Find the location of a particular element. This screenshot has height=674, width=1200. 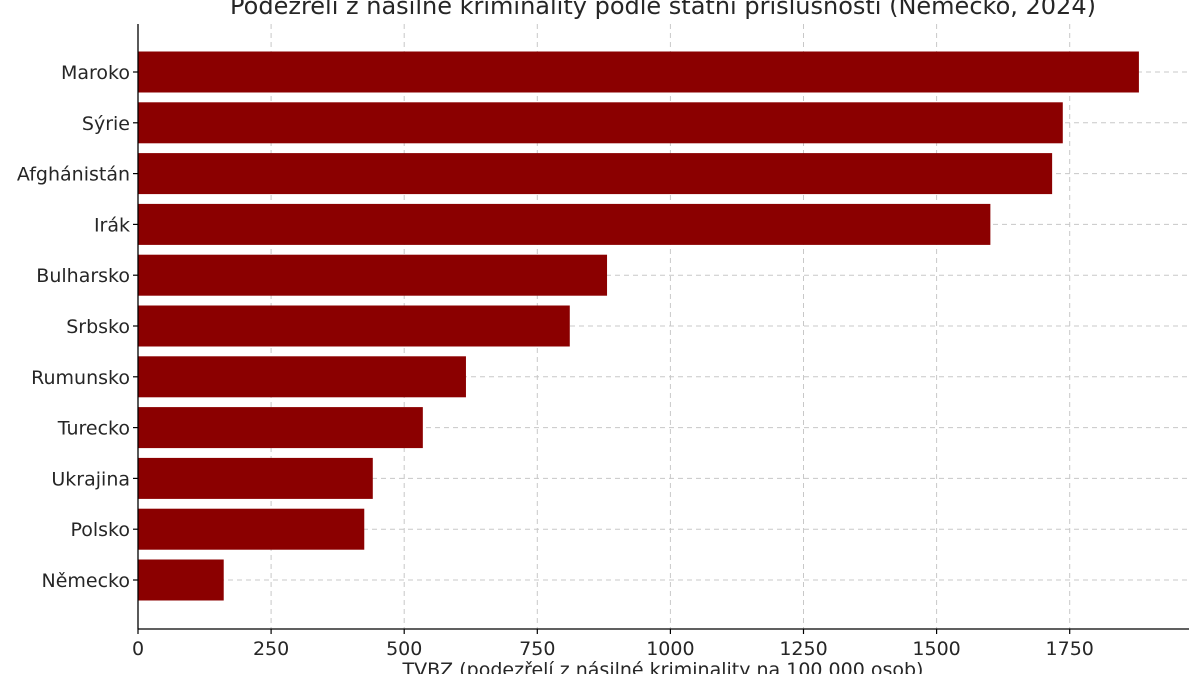

x-tick-label: 1500 is located at coordinates (936, 649).